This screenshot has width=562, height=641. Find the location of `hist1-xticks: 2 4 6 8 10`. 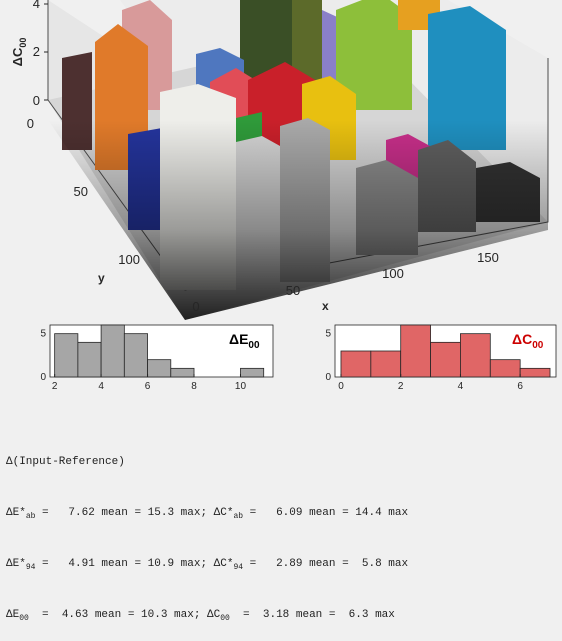

hist1-xticks: 2 4 6 8 10 is located at coordinates (149, 383).